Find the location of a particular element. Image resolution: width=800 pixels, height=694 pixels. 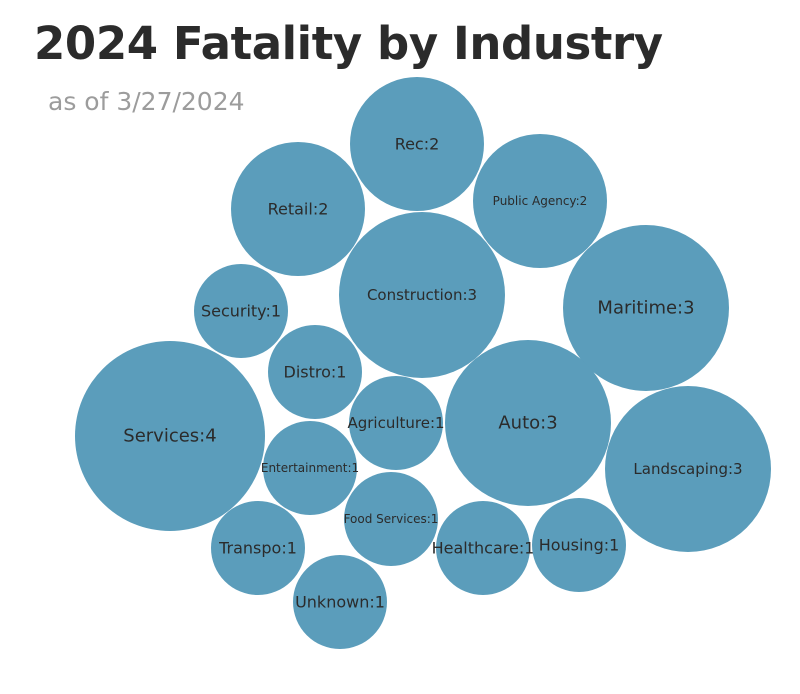

chart-title: 2024 Fatality by Industry is located at coordinates (348, 43).